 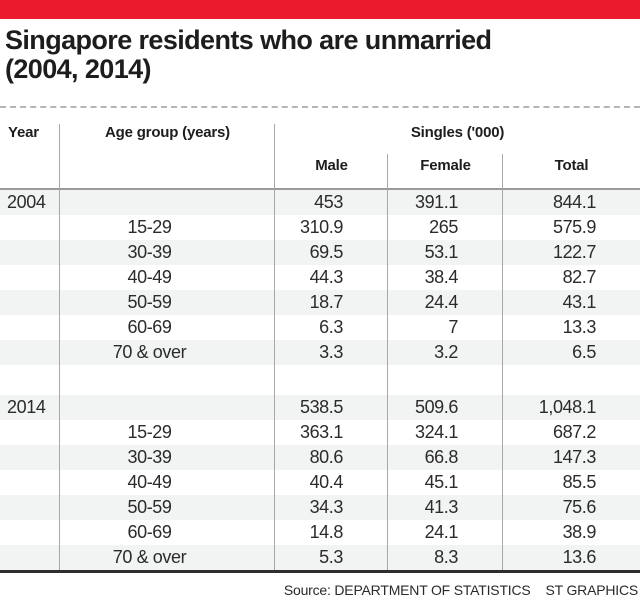 I want to click on male-cell: 310.9, so click(x=331, y=227).